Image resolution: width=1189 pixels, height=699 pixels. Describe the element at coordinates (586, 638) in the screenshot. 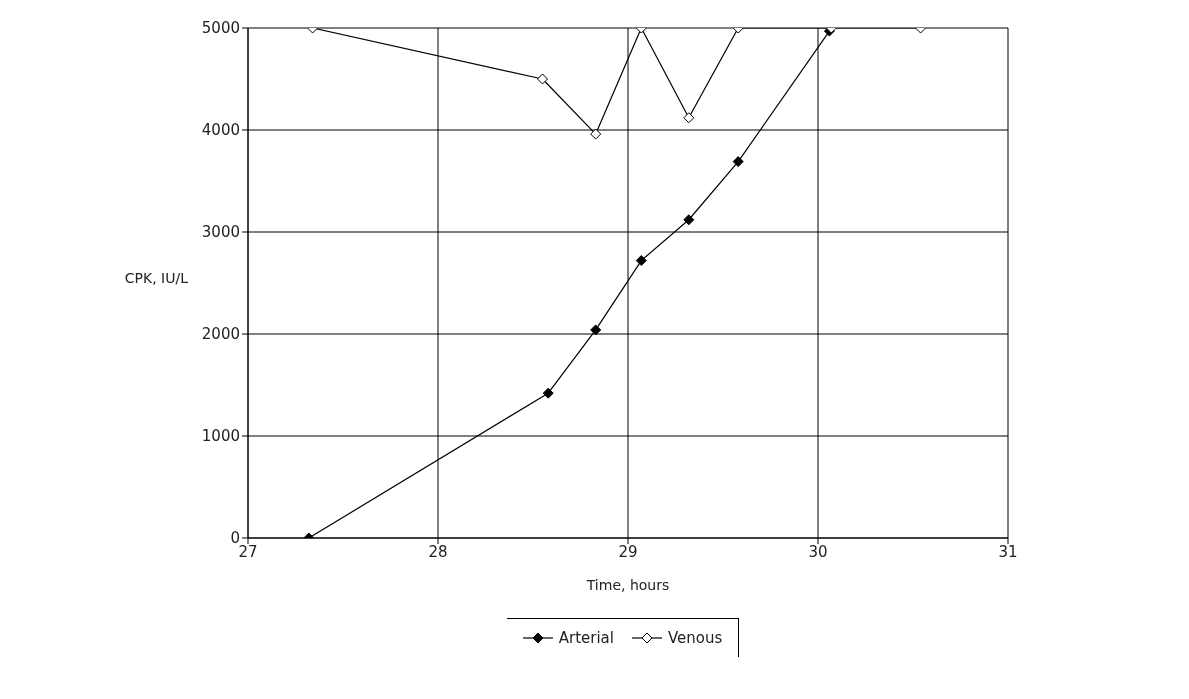

I see `legend-label: Arterial` at that location.